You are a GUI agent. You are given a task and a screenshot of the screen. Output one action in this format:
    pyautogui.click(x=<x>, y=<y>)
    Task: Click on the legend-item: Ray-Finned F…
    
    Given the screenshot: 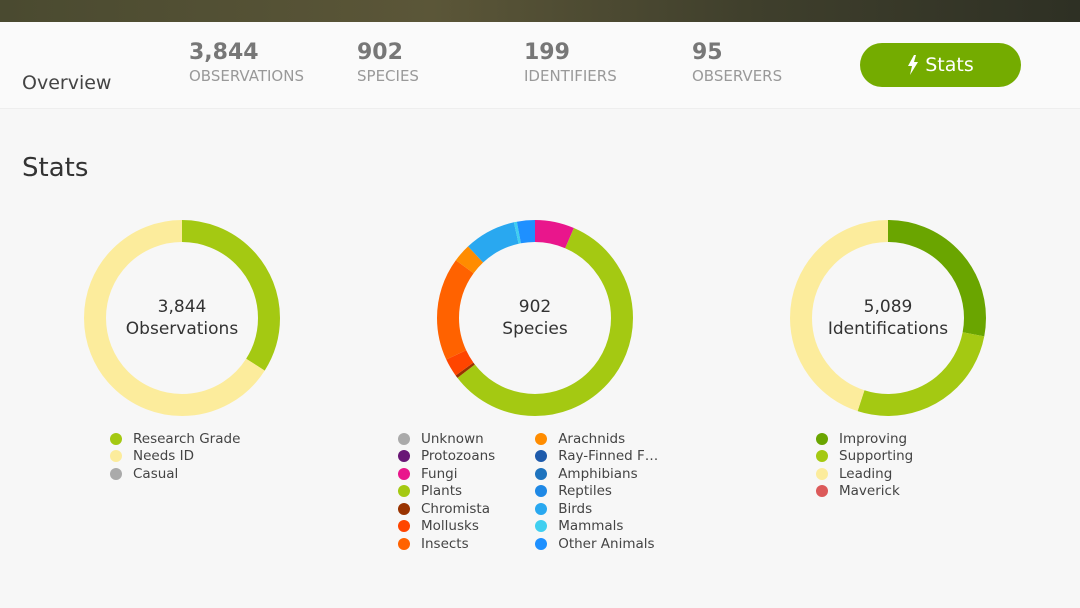 What is the action you would take?
    pyautogui.click(x=596, y=457)
    